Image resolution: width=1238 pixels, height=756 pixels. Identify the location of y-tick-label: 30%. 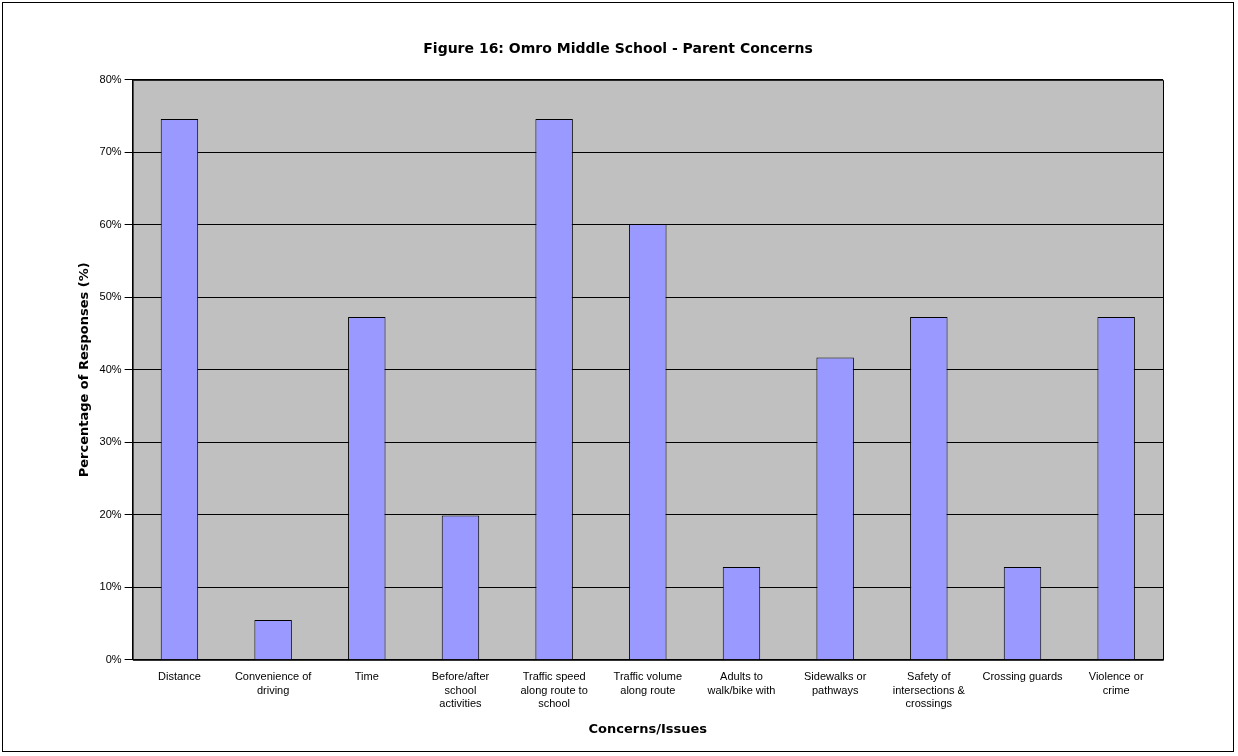
(110, 441).